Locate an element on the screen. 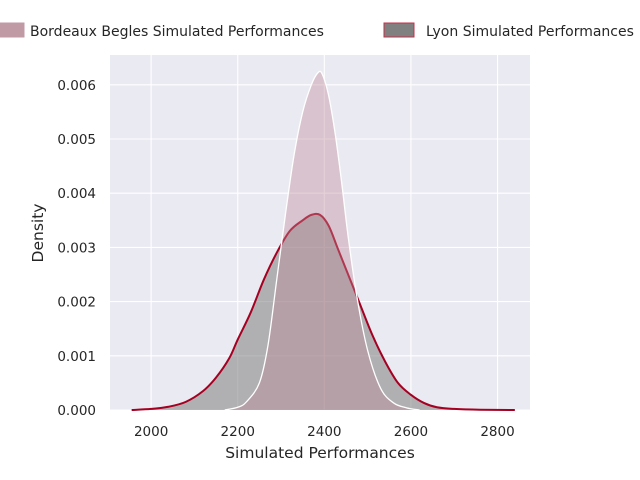 The width and height of the screenshot is (640, 480). x-axis-ticks: 2000 2200 2400 2600 2800 is located at coordinates (324, 432).